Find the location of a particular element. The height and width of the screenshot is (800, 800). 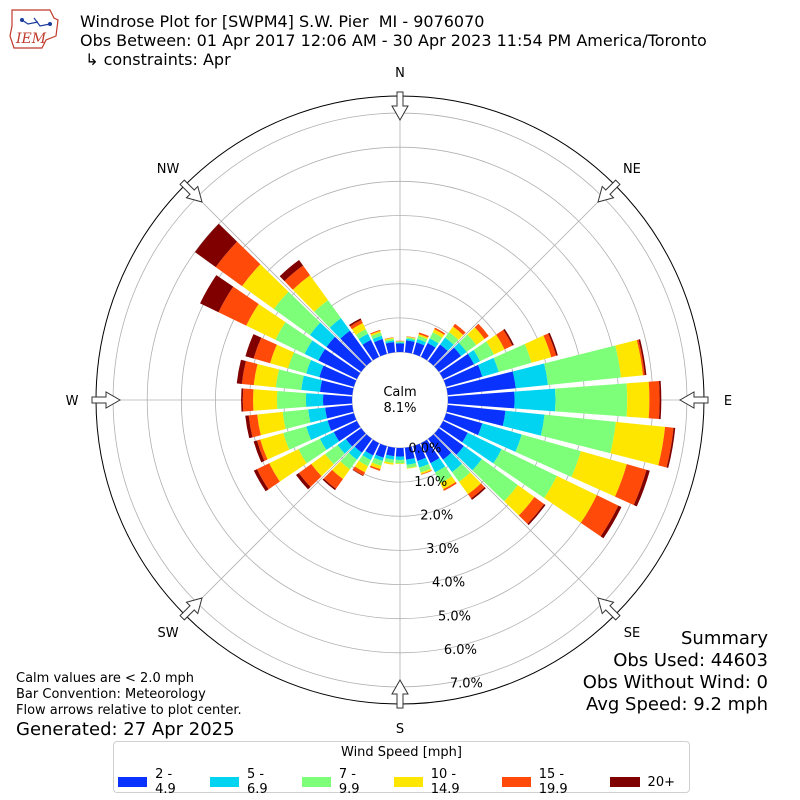

legend-item: 2 - 4.9 is located at coordinates (157, 782).